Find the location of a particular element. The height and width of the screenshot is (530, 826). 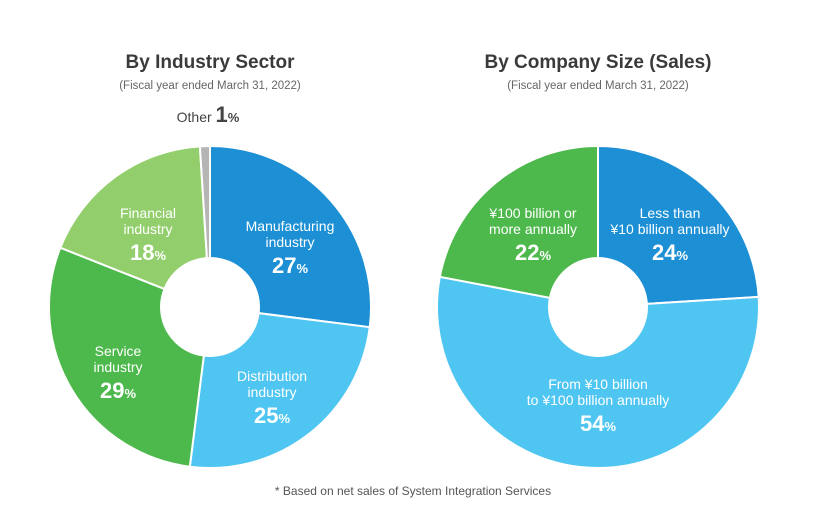

size-slice-less-than-10-billion-annually is located at coordinates (678, 226).